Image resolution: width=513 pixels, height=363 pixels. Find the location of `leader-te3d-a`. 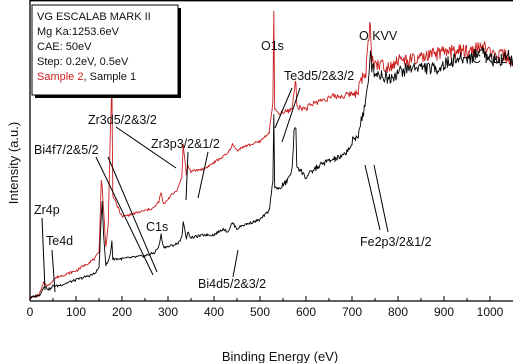

leader-te3d-a is located at coordinates (283, 108).